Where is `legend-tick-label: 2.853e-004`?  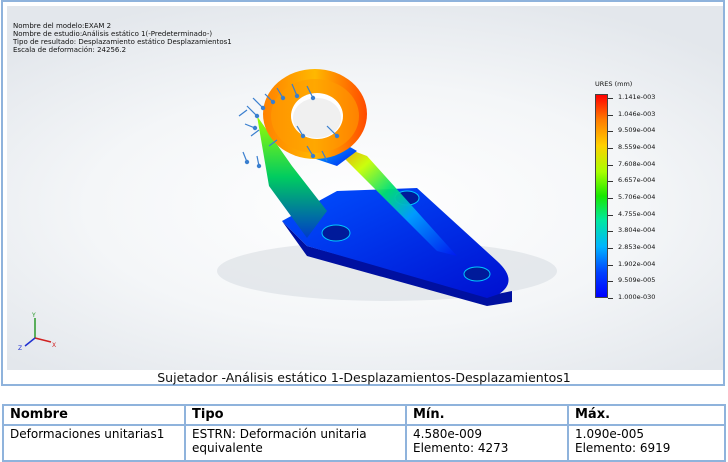
legend-tick-label: 2.853e-004 is located at coordinates (637, 247).